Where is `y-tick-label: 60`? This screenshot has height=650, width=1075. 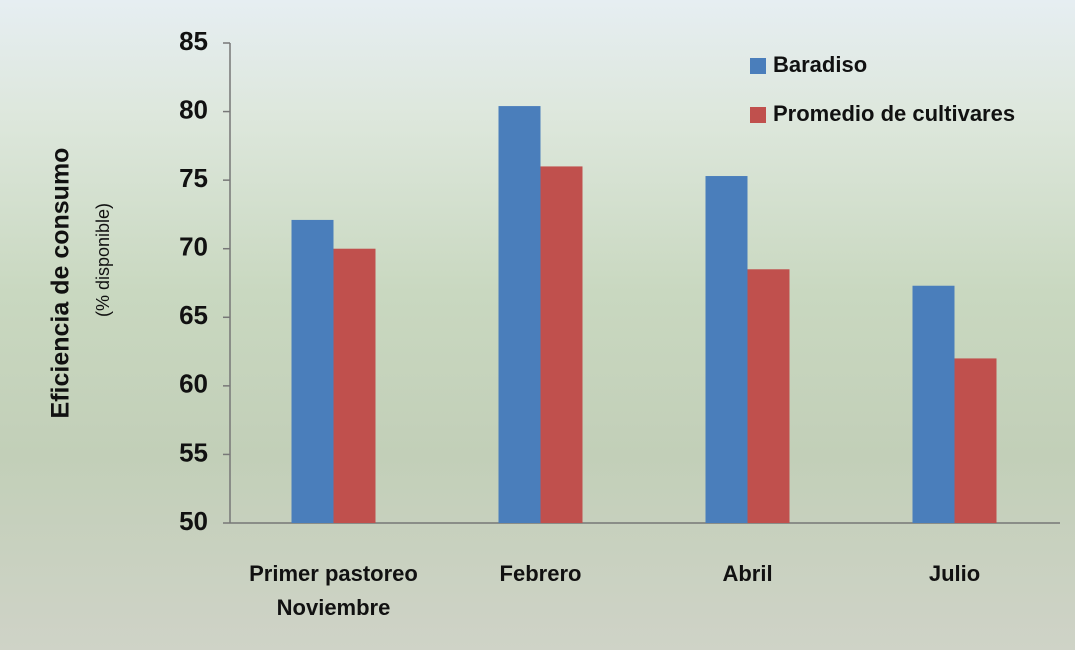 y-tick-label: 60 is located at coordinates (193, 384).